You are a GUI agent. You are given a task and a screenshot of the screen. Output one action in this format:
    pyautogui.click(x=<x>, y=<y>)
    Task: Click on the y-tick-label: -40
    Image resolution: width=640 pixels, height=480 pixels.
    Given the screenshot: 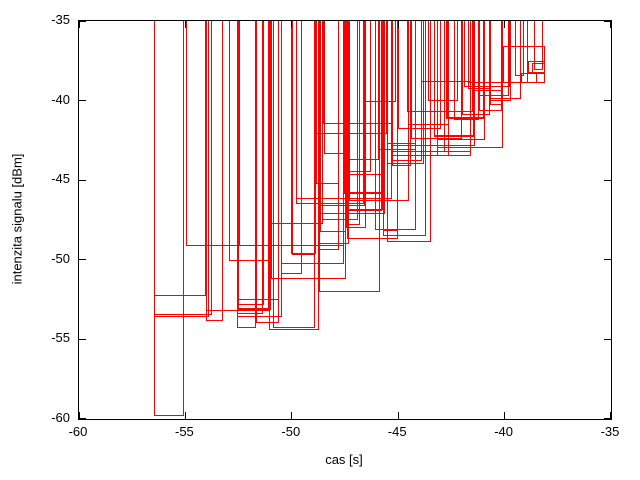 What is the action you would take?
    pyautogui.click(x=60, y=99)
    